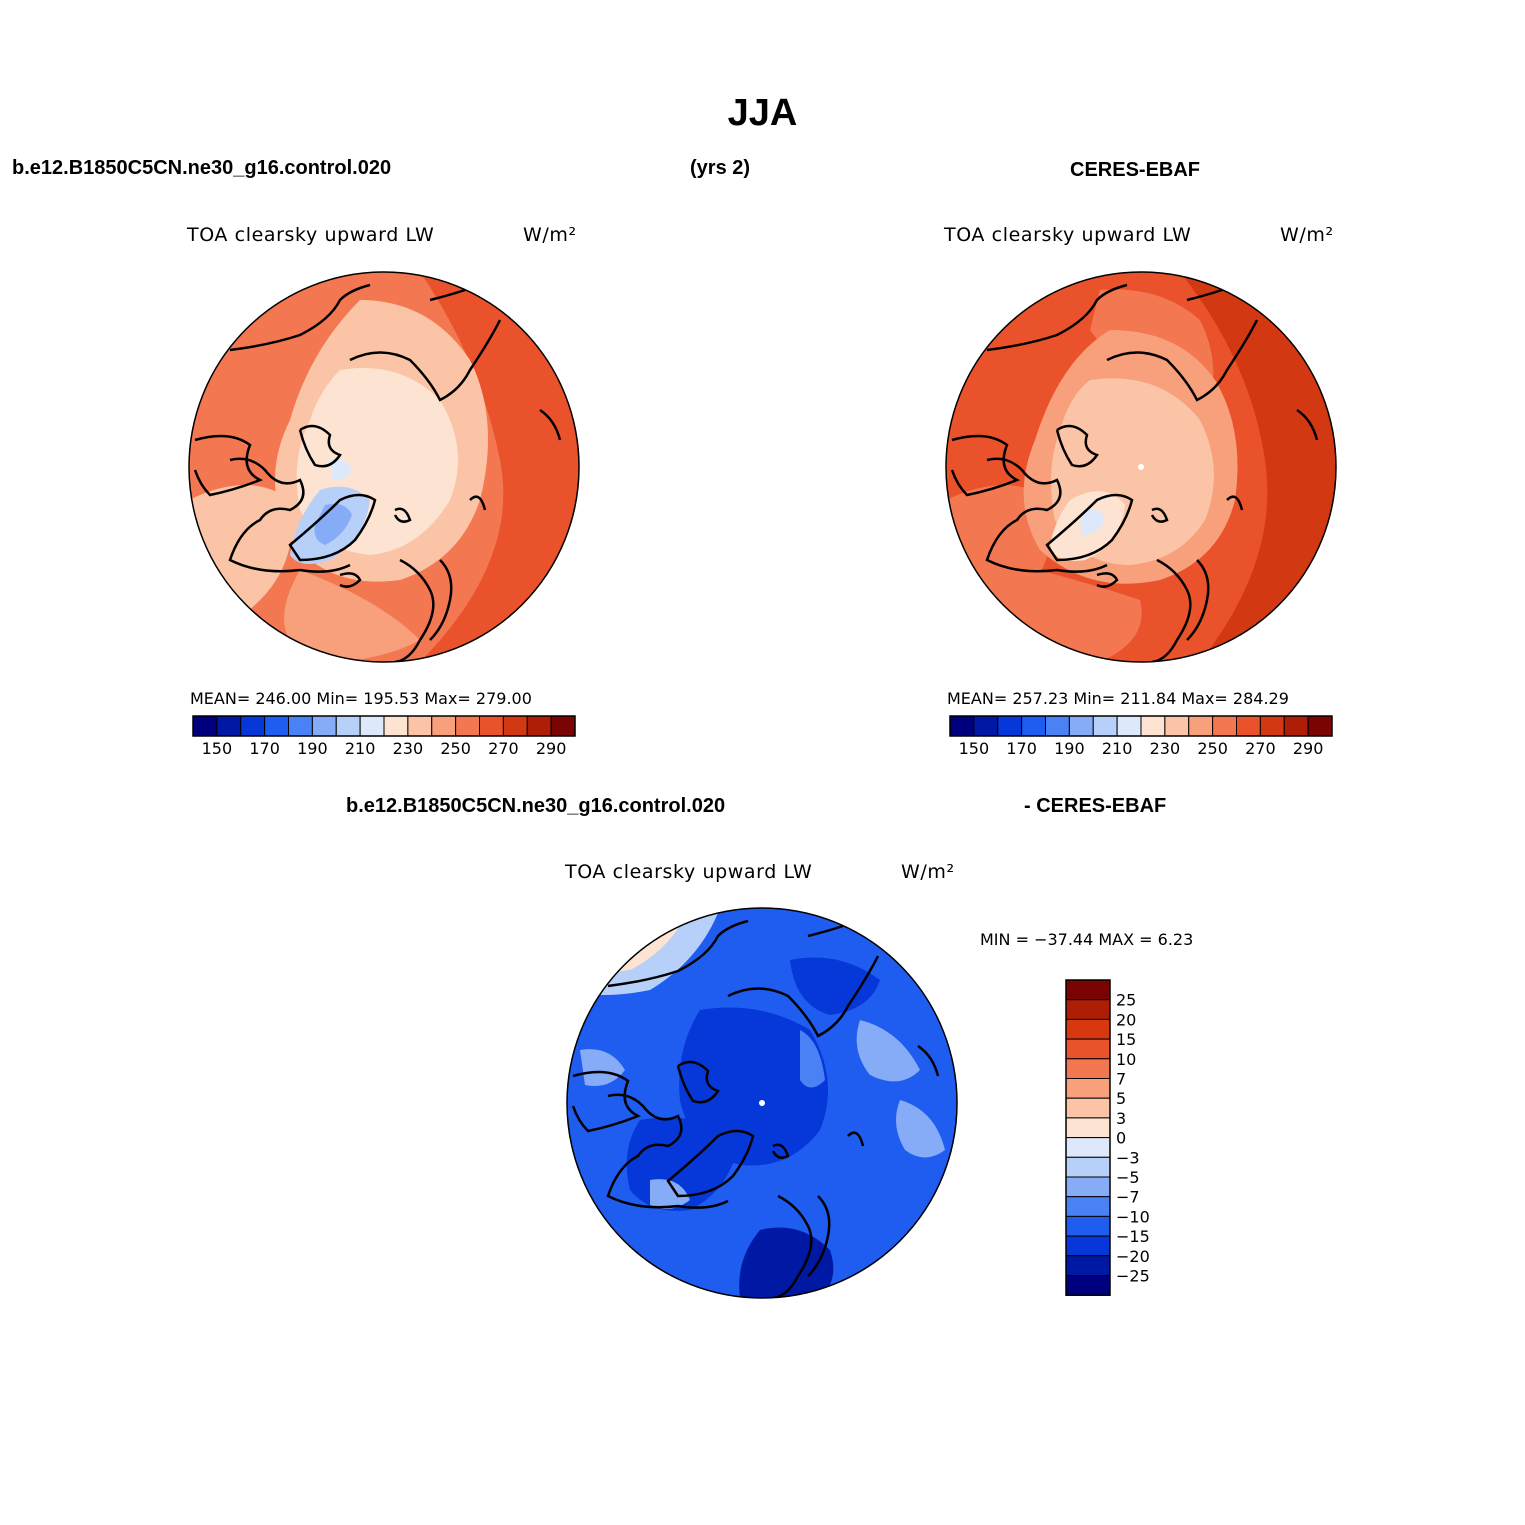 The height and width of the screenshot is (1525, 1525). Describe the element at coordinates (550, 235) in the screenshot. I see `model-units: W/m²` at that location.